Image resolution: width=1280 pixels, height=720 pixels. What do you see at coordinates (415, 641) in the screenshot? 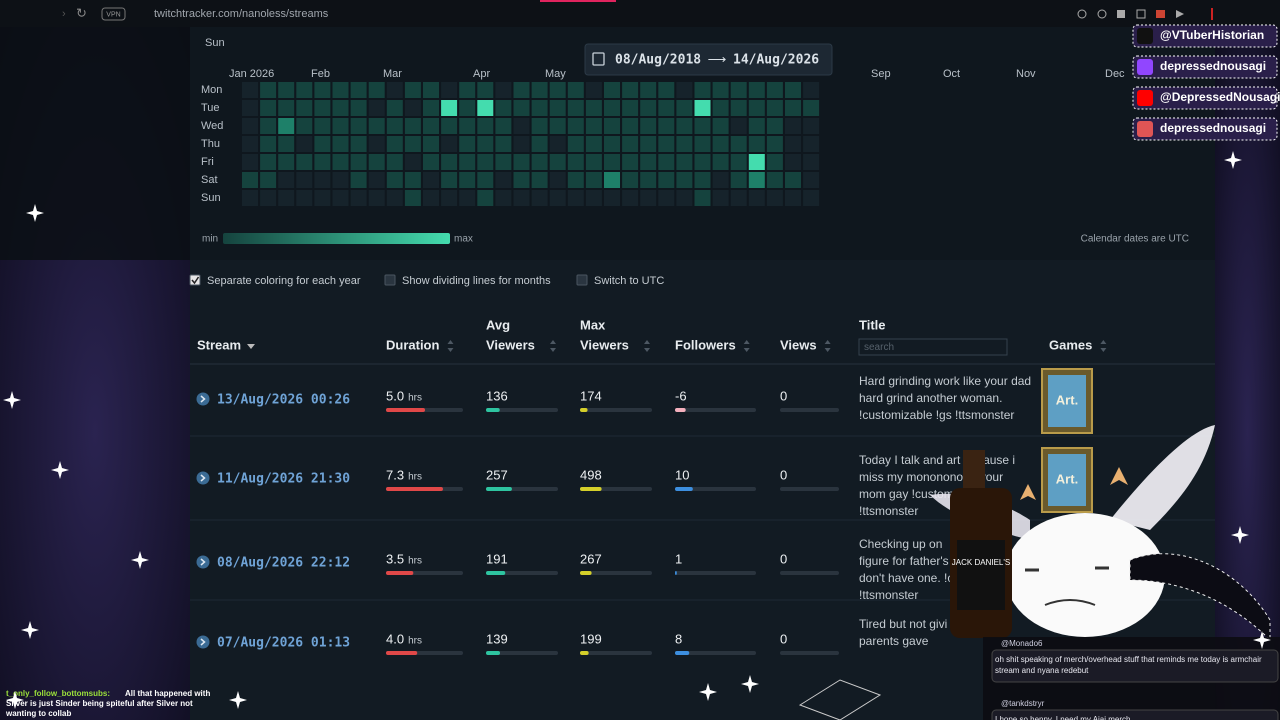
I see `duration-unit: hrs` at bounding box center [415, 641].